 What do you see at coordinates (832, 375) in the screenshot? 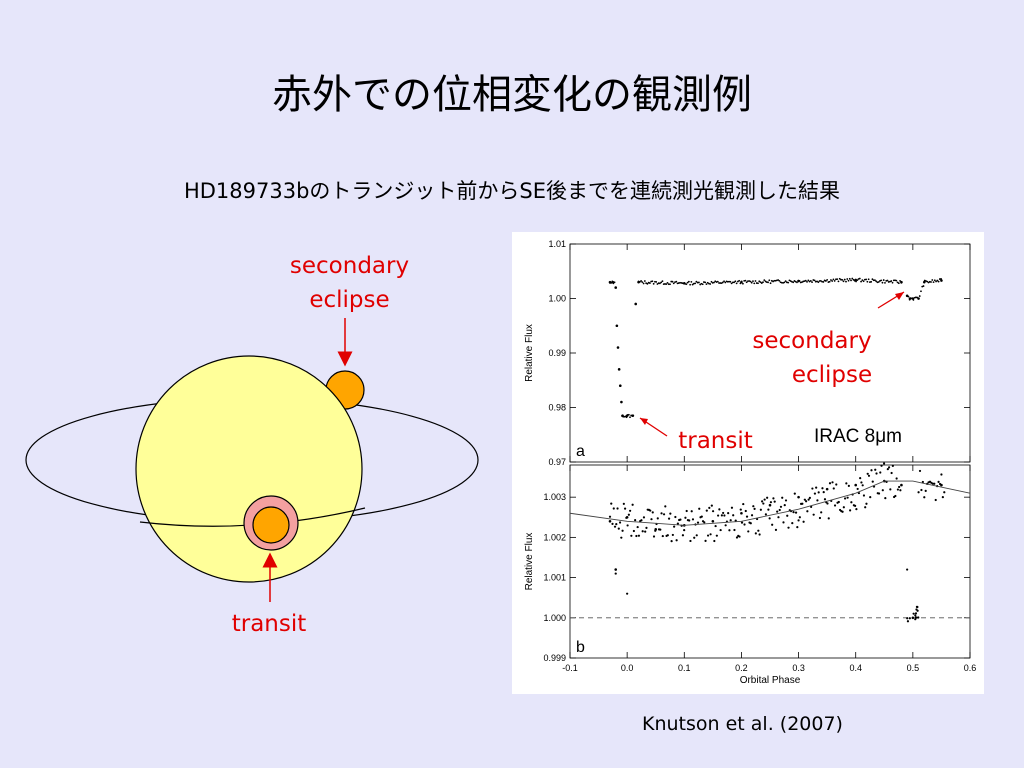
I see `plot-secondary-line2: eclipse` at bounding box center [832, 375].